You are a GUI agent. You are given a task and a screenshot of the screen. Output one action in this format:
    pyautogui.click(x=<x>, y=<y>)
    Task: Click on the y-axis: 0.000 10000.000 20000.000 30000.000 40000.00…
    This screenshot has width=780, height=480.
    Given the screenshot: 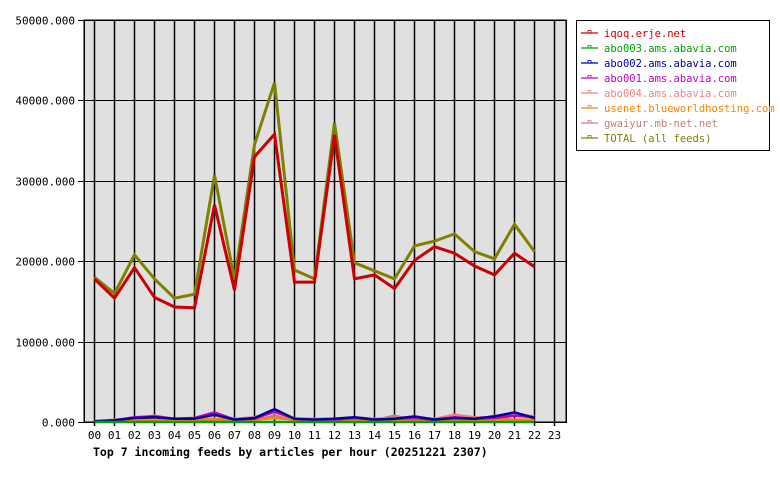 What is the action you would take?
    pyautogui.click(x=45, y=222)
    